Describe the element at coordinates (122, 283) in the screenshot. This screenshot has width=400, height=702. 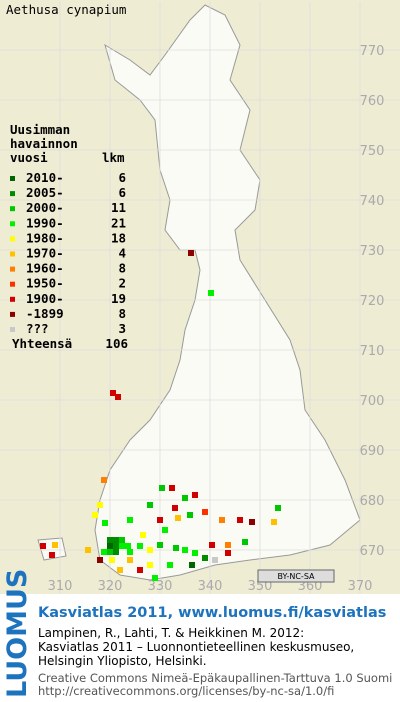
I see `legend-count: 2` at that location.